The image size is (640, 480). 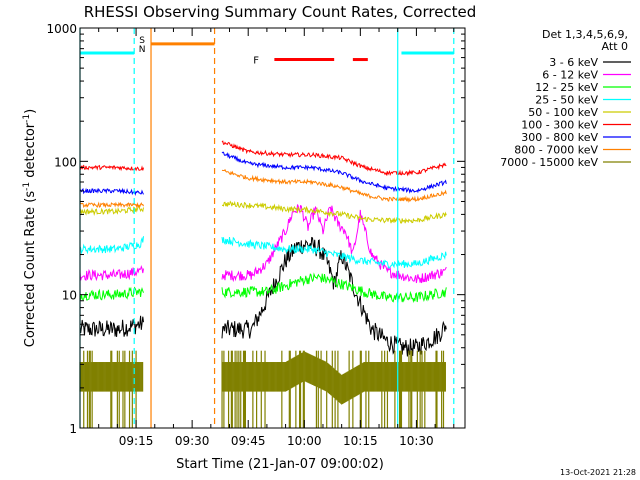 I want to click on y-tick-label: 1000, so click(x=61, y=29).